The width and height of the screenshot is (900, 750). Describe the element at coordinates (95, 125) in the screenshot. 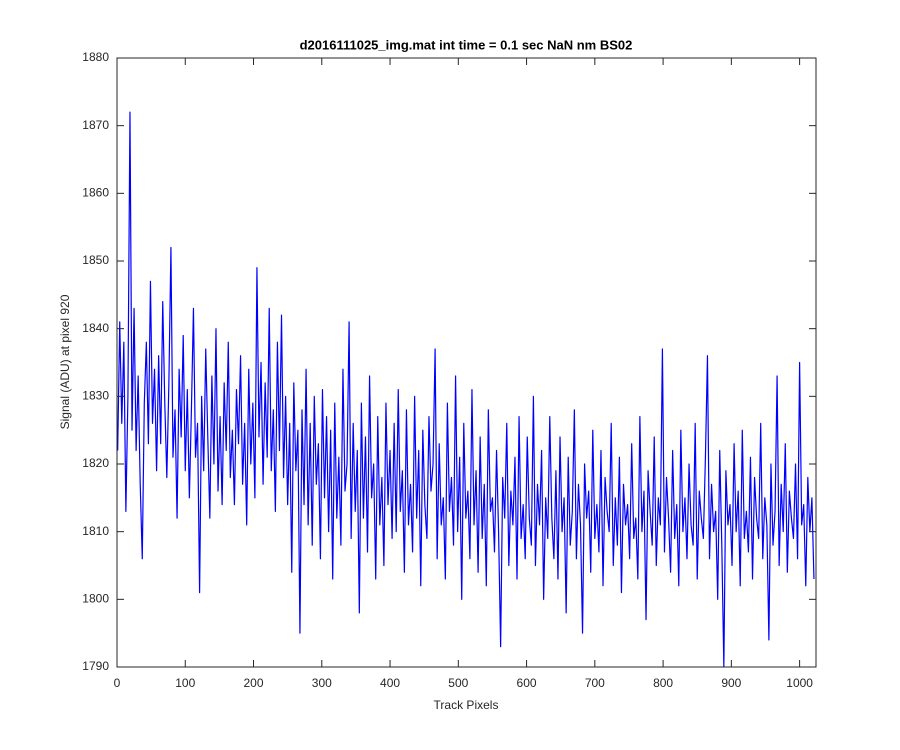

I see `y-tick-label: 1870` at that location.